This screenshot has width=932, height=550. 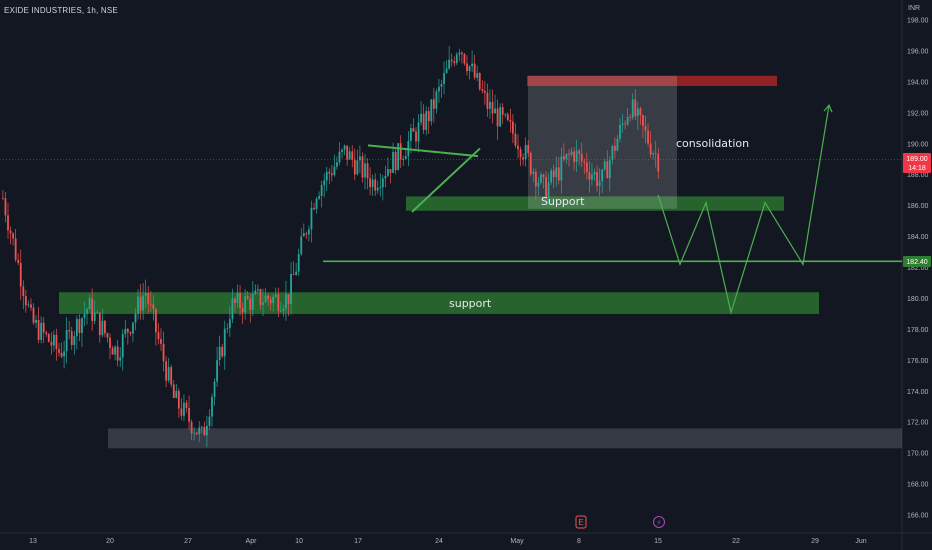 I want to click on earnings-event-icon: E, so click(x=581, y=522).